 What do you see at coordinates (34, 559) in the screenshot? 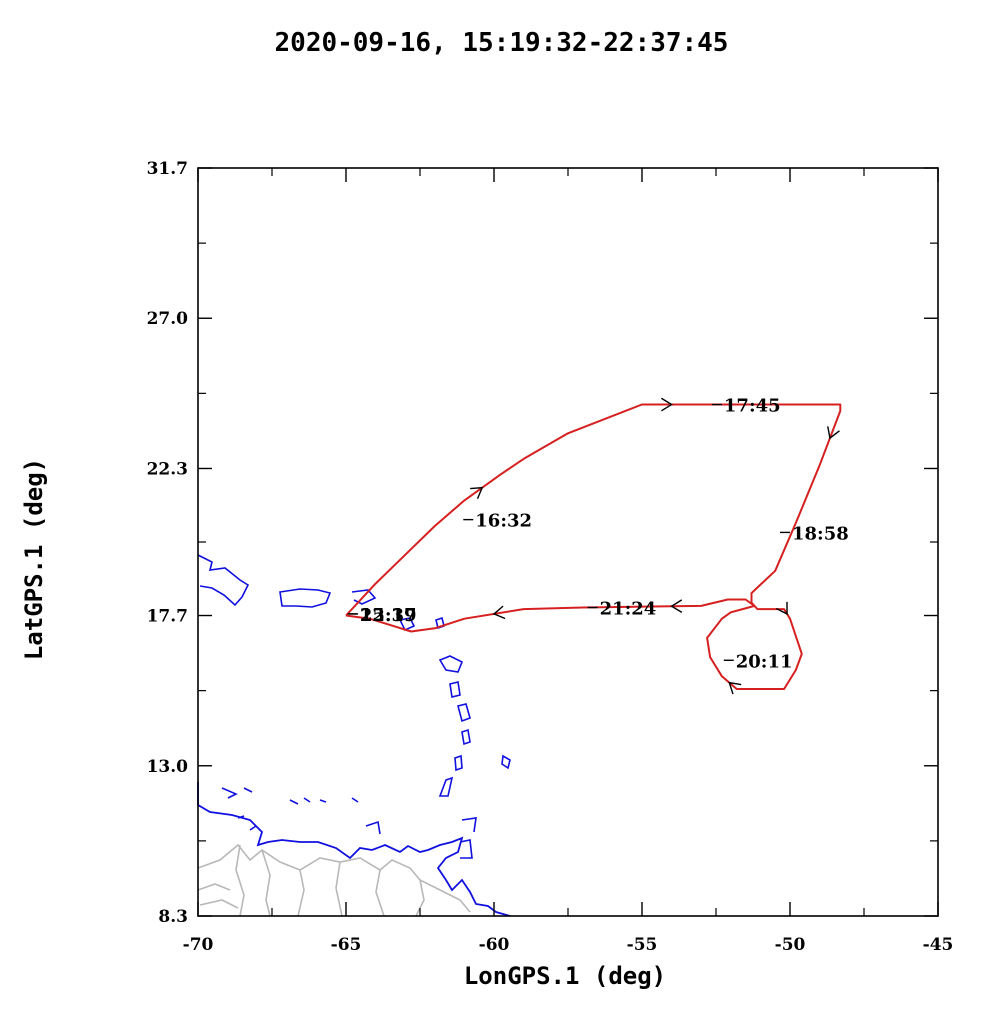
I see `y-axis-label: LatGPS.1 (deg)` at bounding box center [34, 559].